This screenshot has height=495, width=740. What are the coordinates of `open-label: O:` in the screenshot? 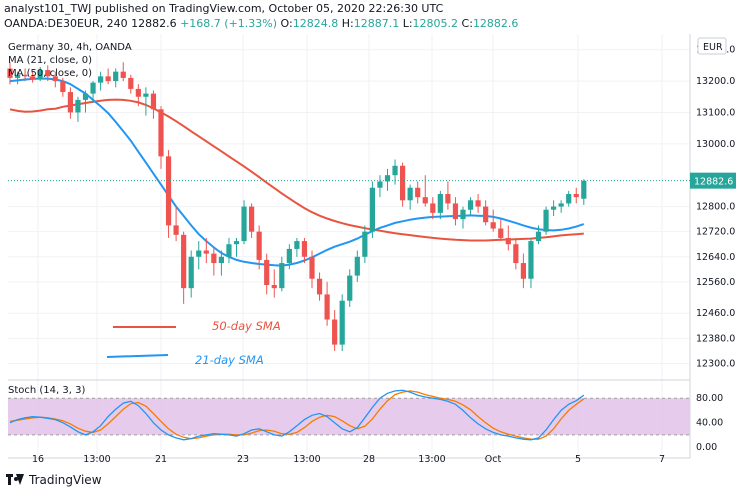 It's located at (286, 23).